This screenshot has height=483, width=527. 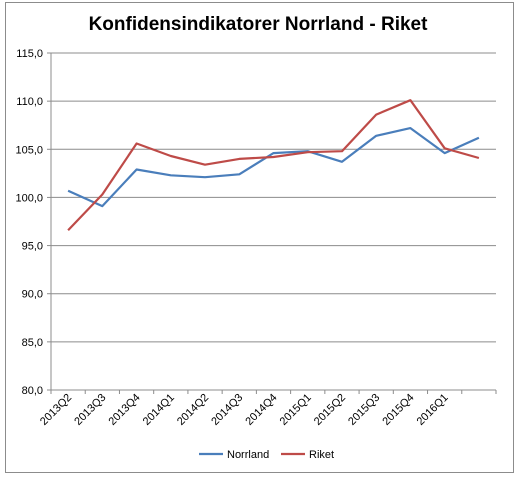 What do you see at coordinates (33, 222) in the screenshot?
I see `y-axis: 80,0 85,0 90,0 95,0 100,0 105,0 110,0 115,0` at bounding box center [33, 222].